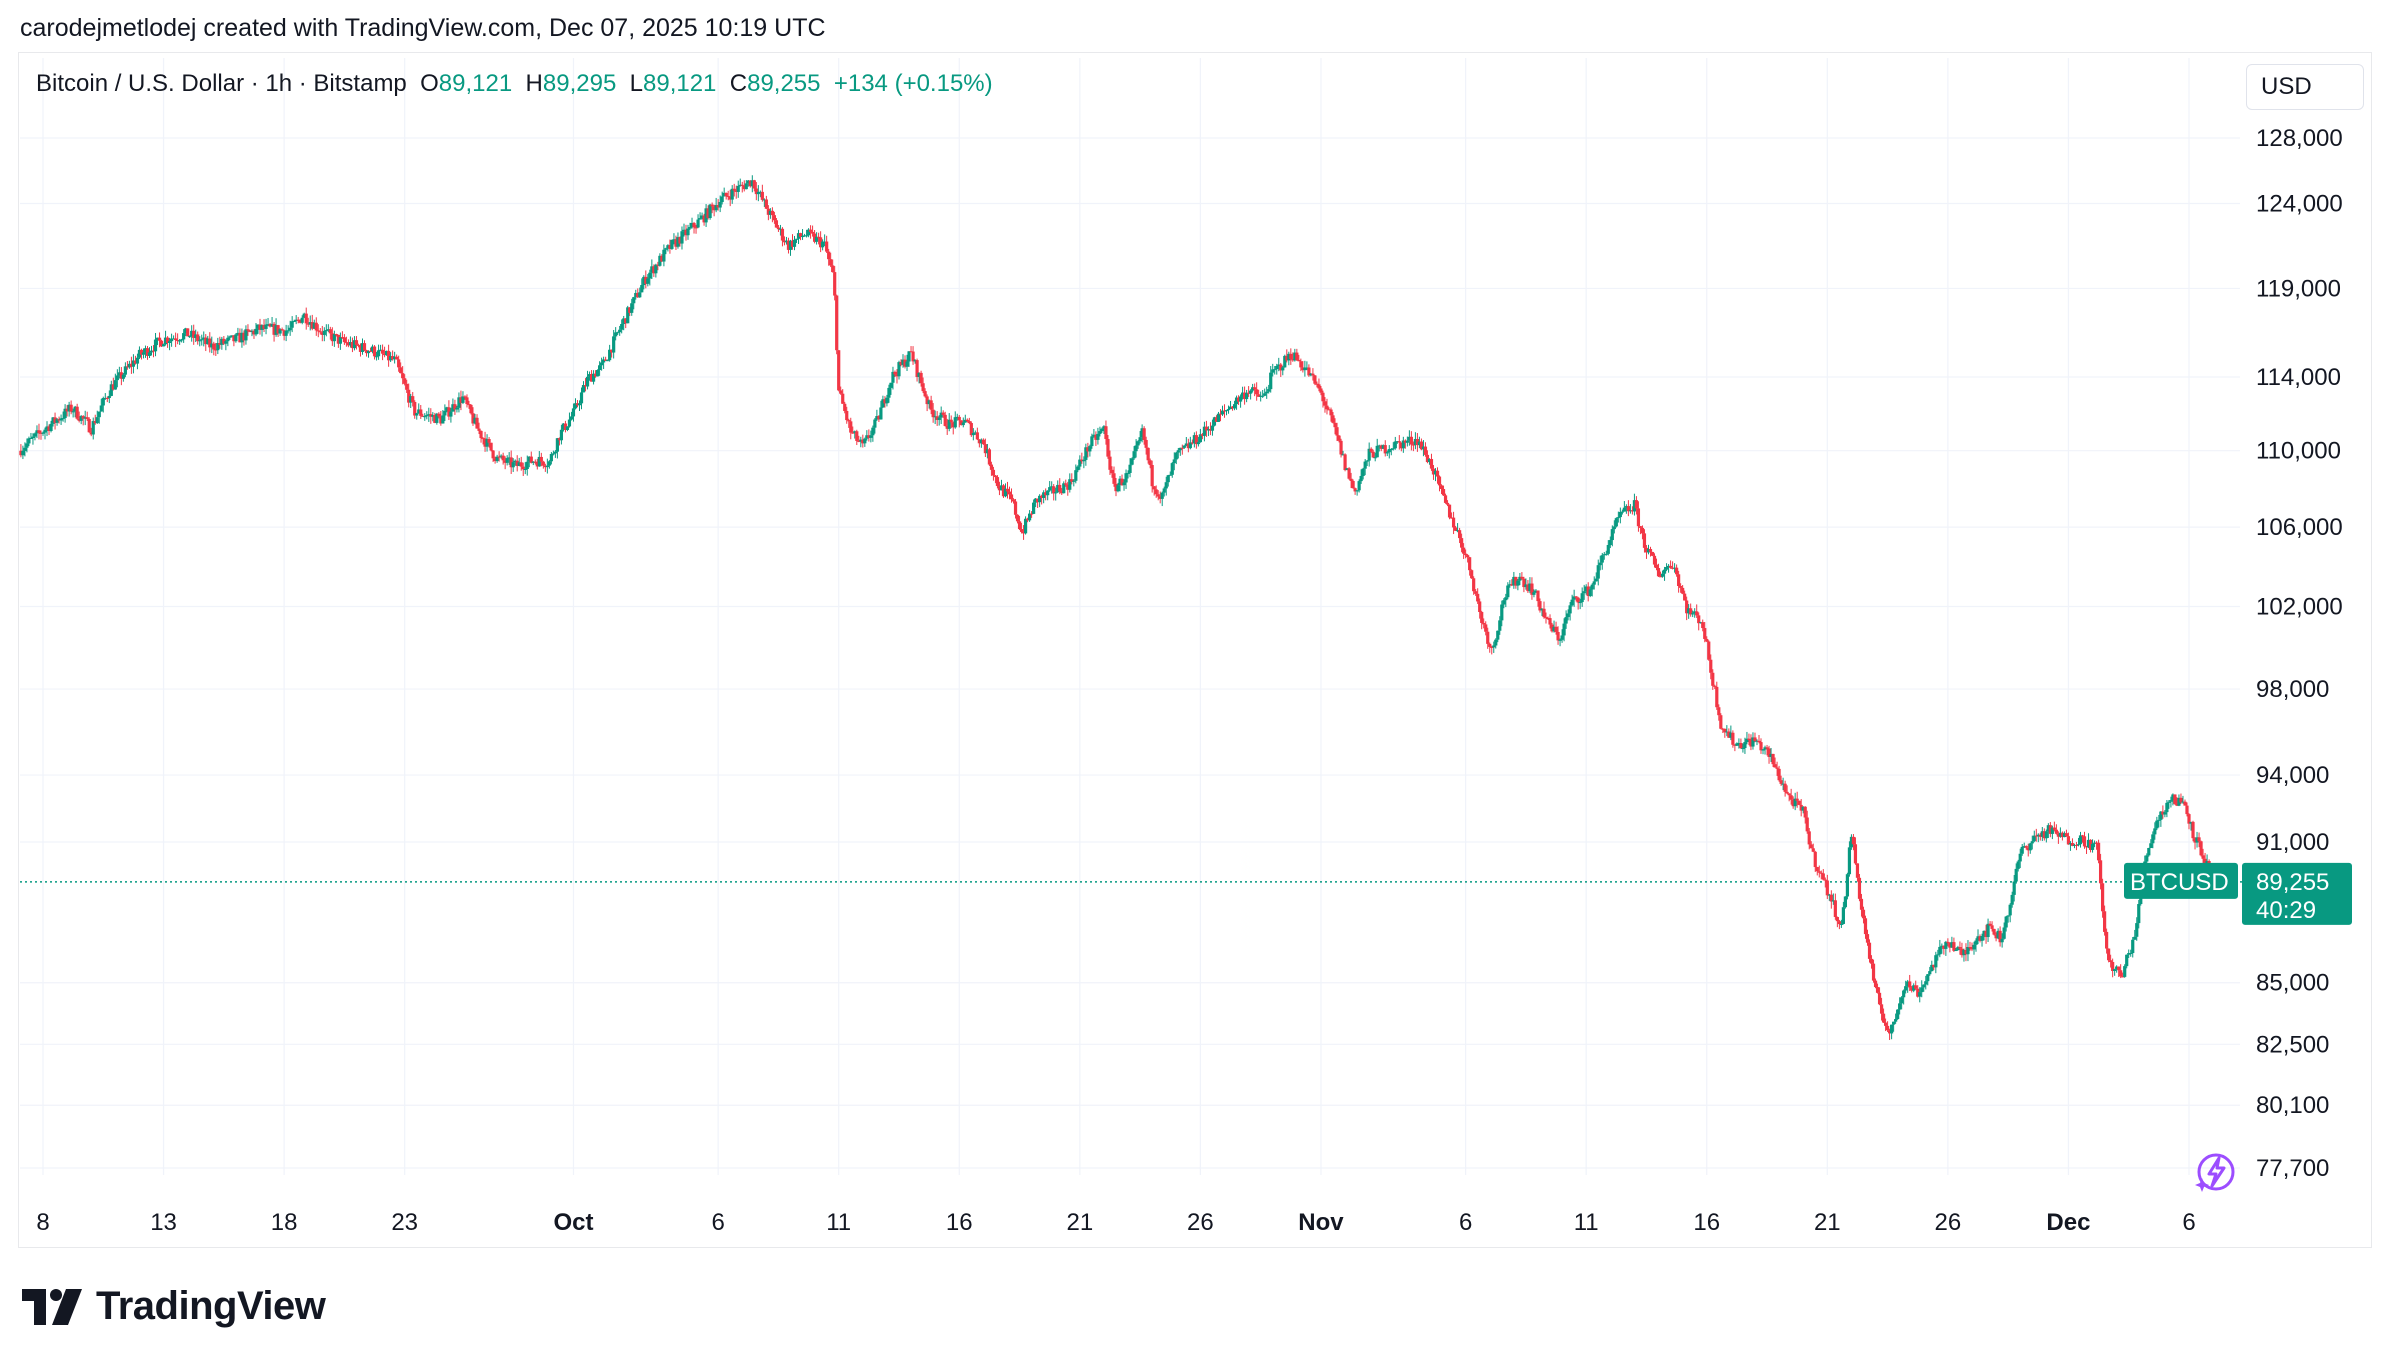 The image size is (2390, 1366). Describe the element at coordinates (2305, 87) in the screenshot. I see `currency-selector: USD` at that location.